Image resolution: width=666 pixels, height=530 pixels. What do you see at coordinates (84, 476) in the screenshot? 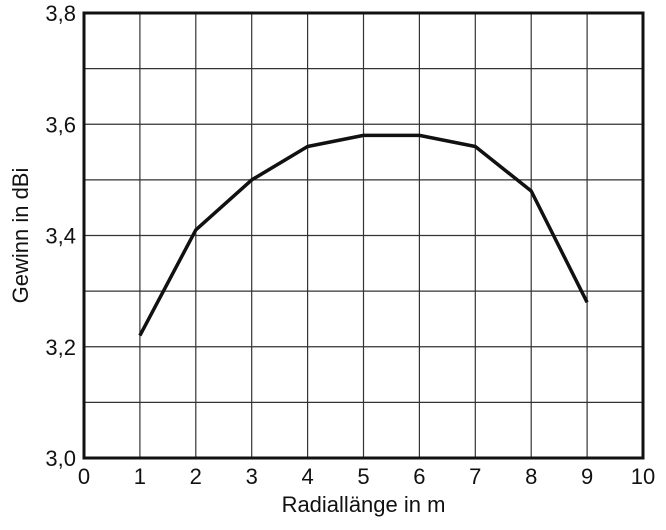
I see `x-tick-label: 0` at bounding box center [84, 476].